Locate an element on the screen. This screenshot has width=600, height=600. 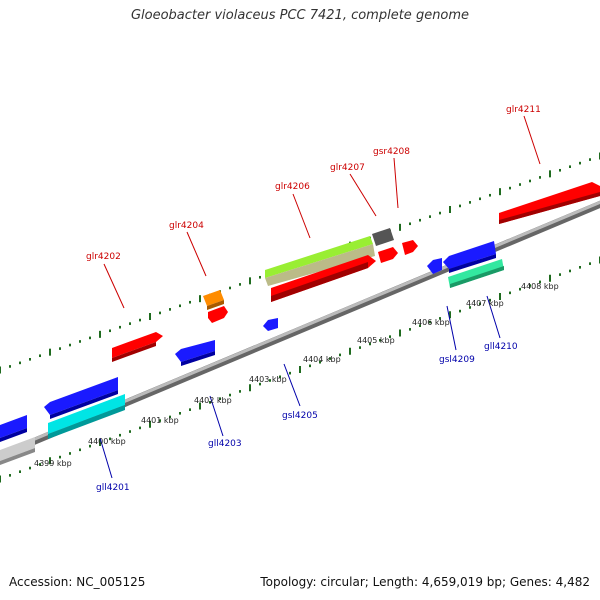
feature-red-small is located at coordinates (410, 247).